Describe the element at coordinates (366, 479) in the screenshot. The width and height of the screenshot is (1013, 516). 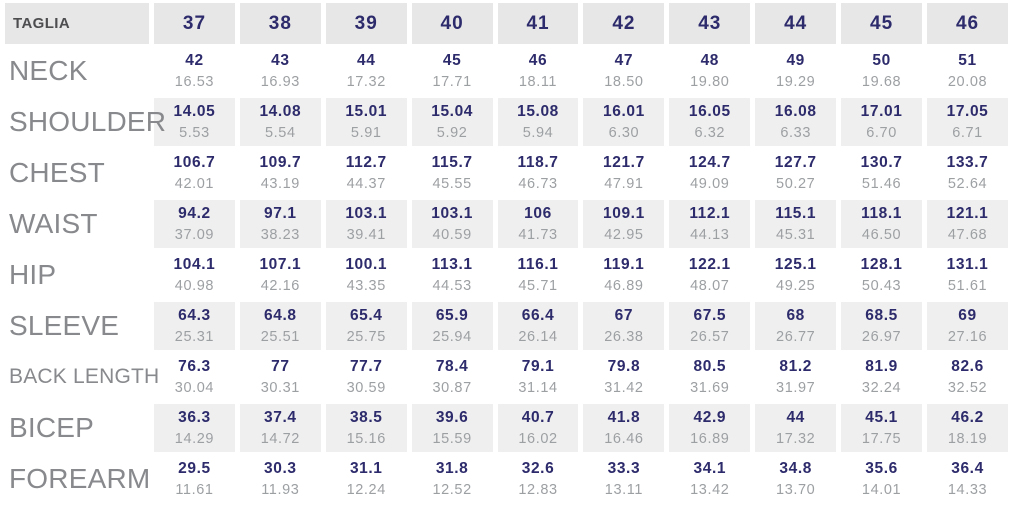
I see `measurement-cell: 31.1 12.24` at that location.